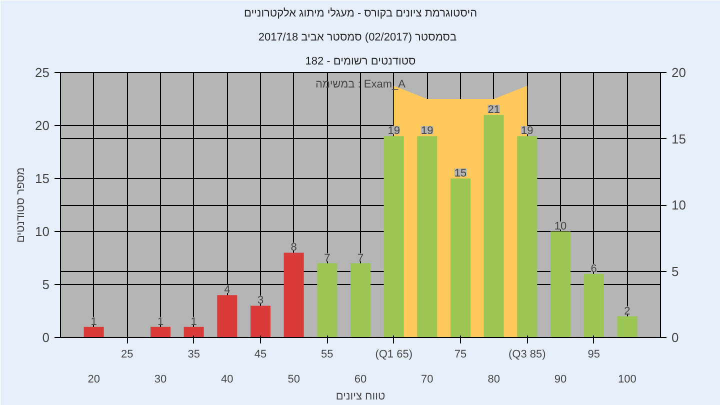 The image size is (720, 405). I want to click on data-label: 15, so click(460, 174).